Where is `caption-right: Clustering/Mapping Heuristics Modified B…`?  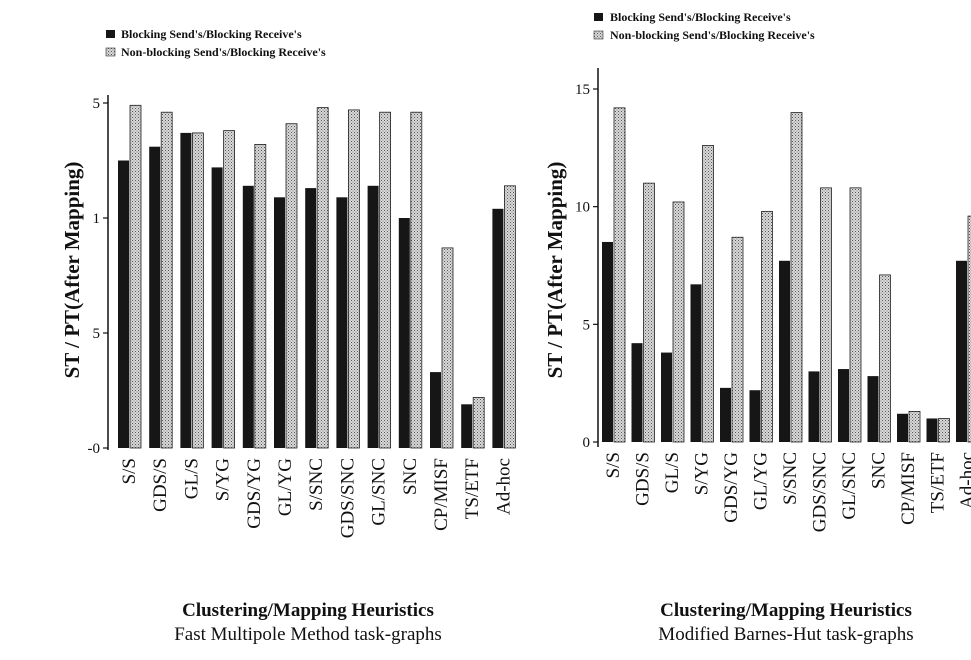
caption-right: Clustering/Mapping Heuristics Modified B… is located at coordinates (773, 623).